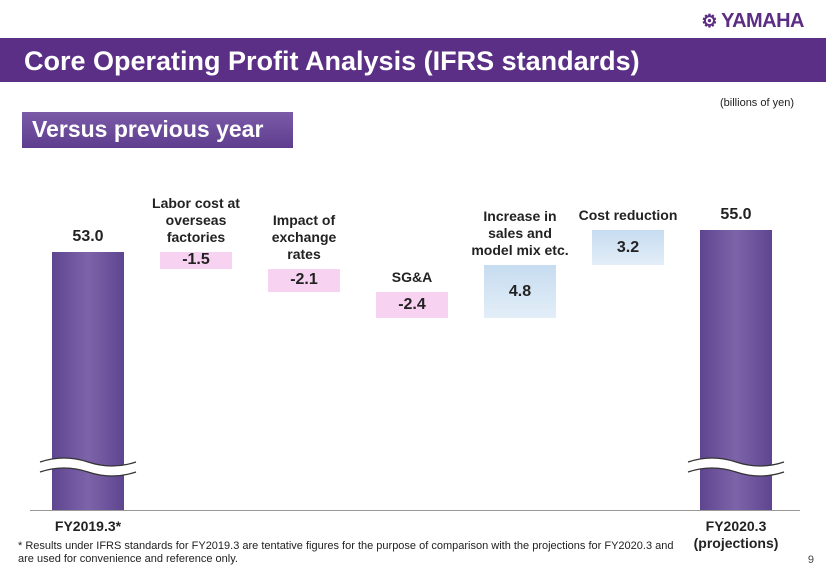  I want to click on logo: YAMAHA, so click(752, 21).